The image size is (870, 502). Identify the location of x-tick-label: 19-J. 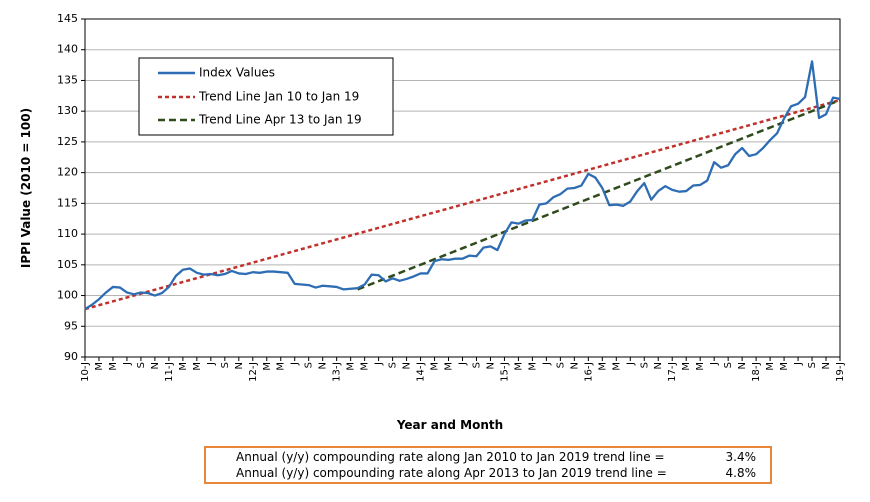
(840, 372).